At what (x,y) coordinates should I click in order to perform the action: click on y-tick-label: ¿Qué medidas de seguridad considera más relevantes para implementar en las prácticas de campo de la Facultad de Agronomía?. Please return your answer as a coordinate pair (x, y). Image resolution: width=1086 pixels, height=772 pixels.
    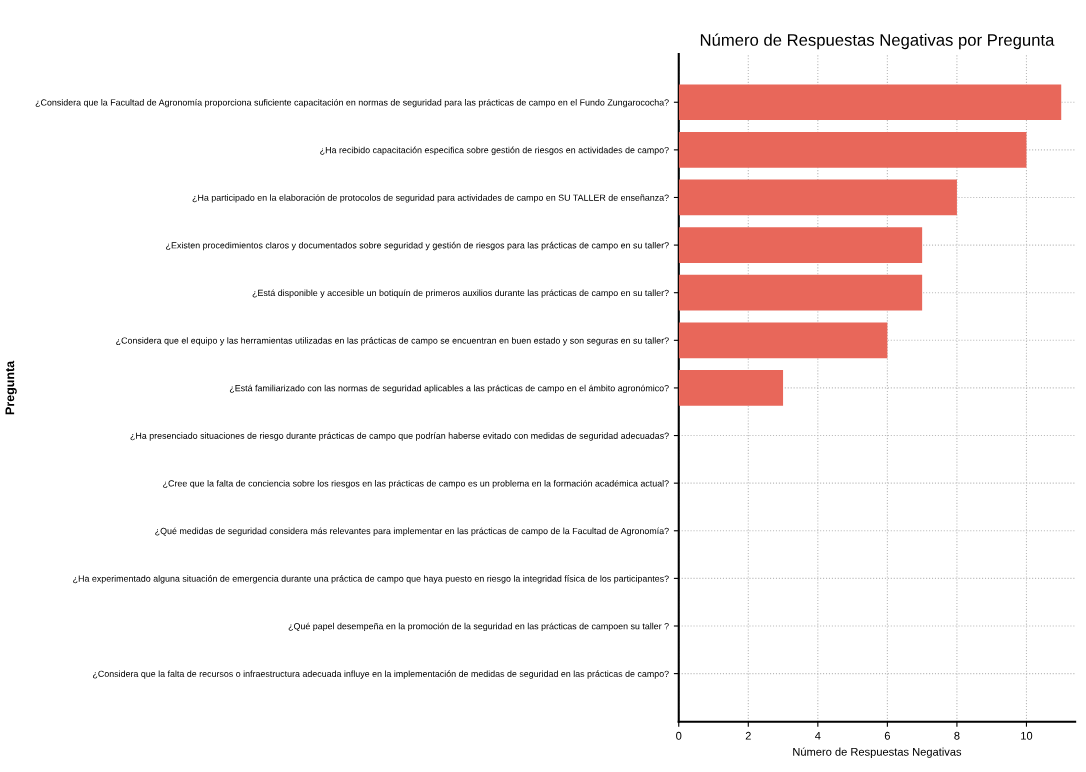
    Looking at the image, I should click on (412, 531).